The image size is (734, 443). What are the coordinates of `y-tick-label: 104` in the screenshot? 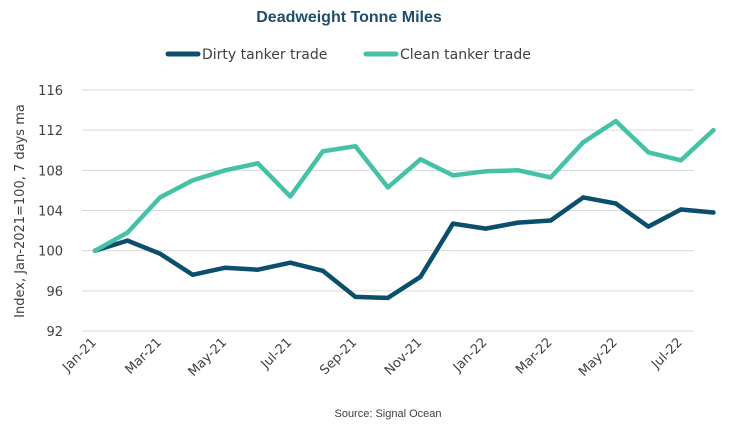 It's located at (50, 212).